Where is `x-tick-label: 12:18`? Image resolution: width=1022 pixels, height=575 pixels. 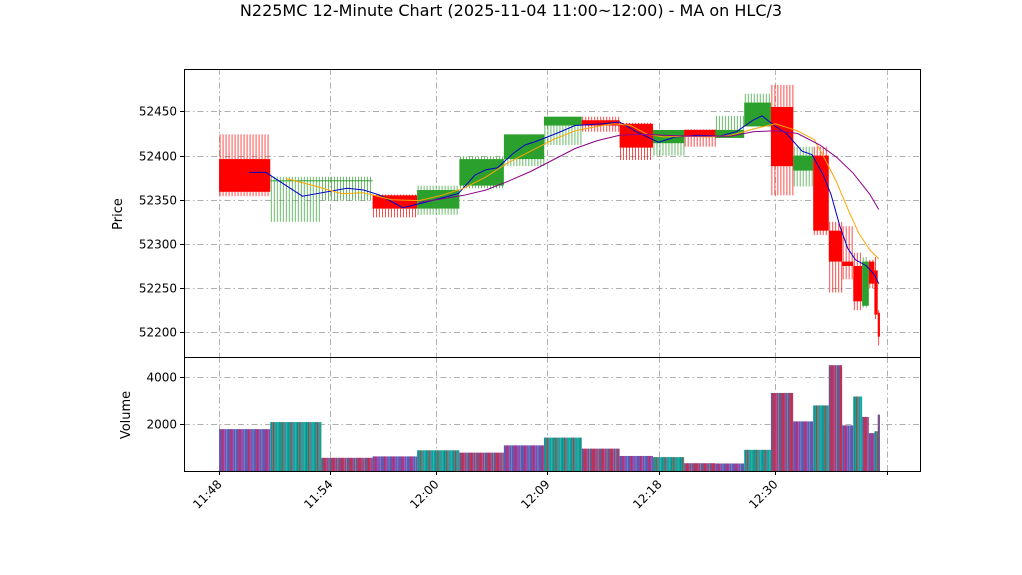
x-tick-label: 12:18 is located at coordinates (647, 494).